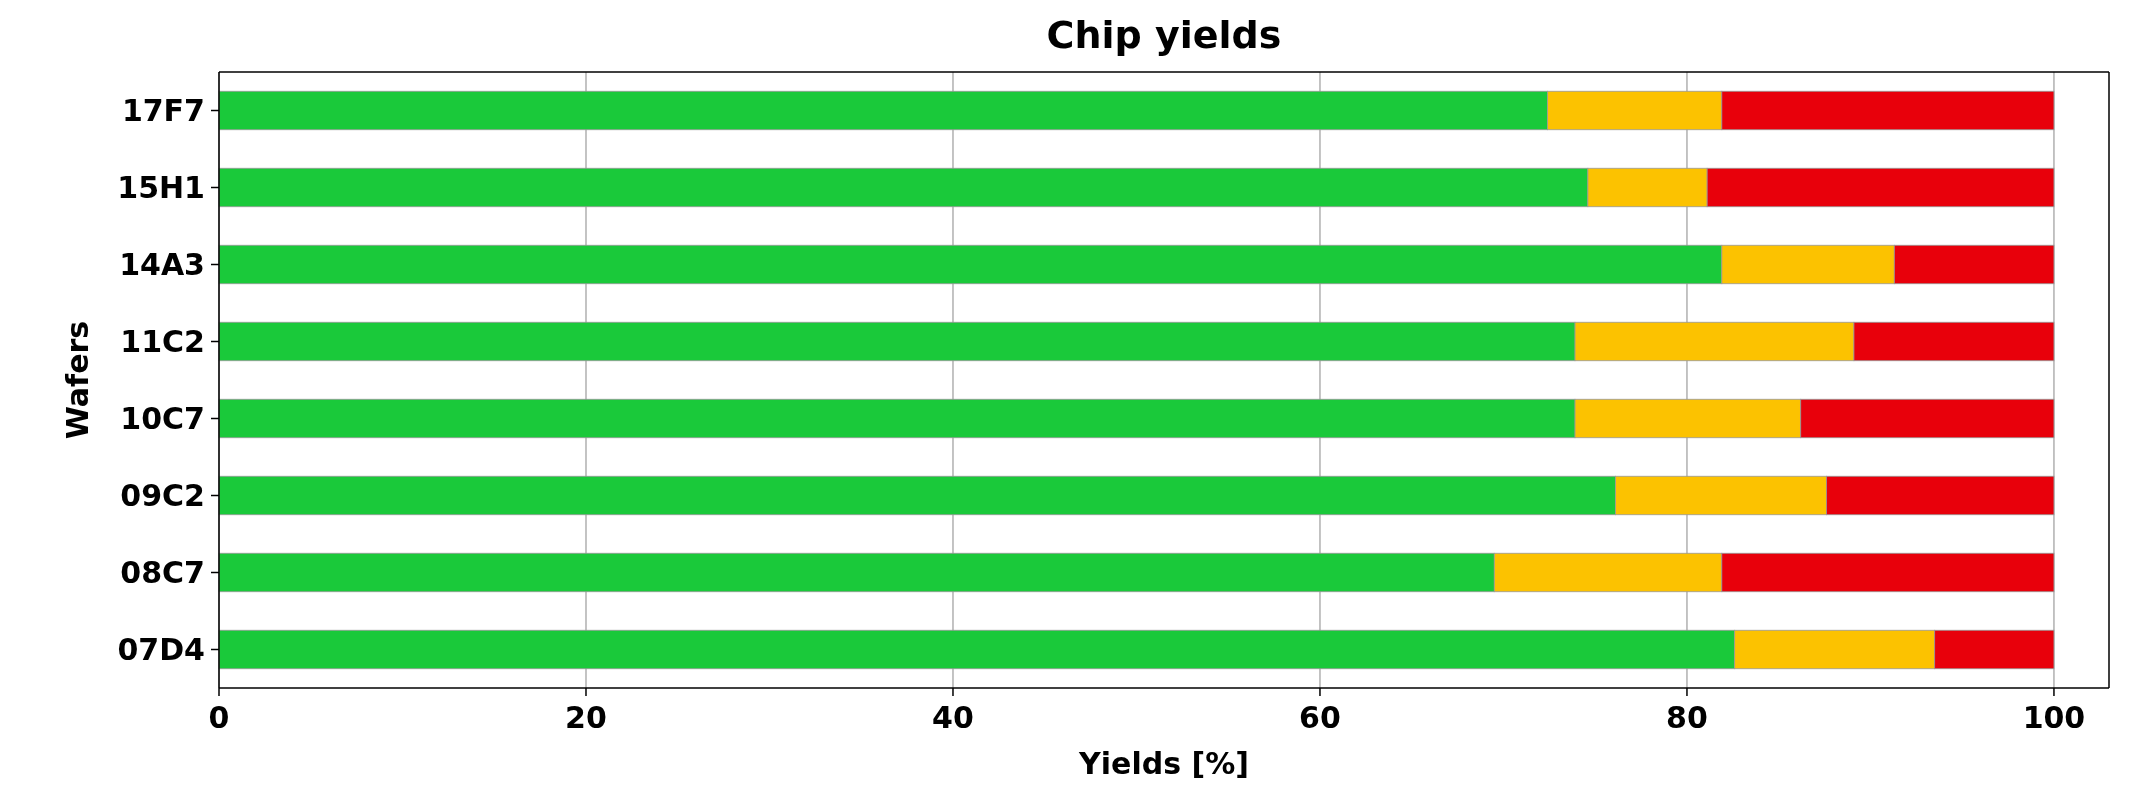 This screenshot has height=793, width=2137. Describe the element at coordinates (1687, 717) in the screenshot. I see `x-tick-label: 80` at that location.